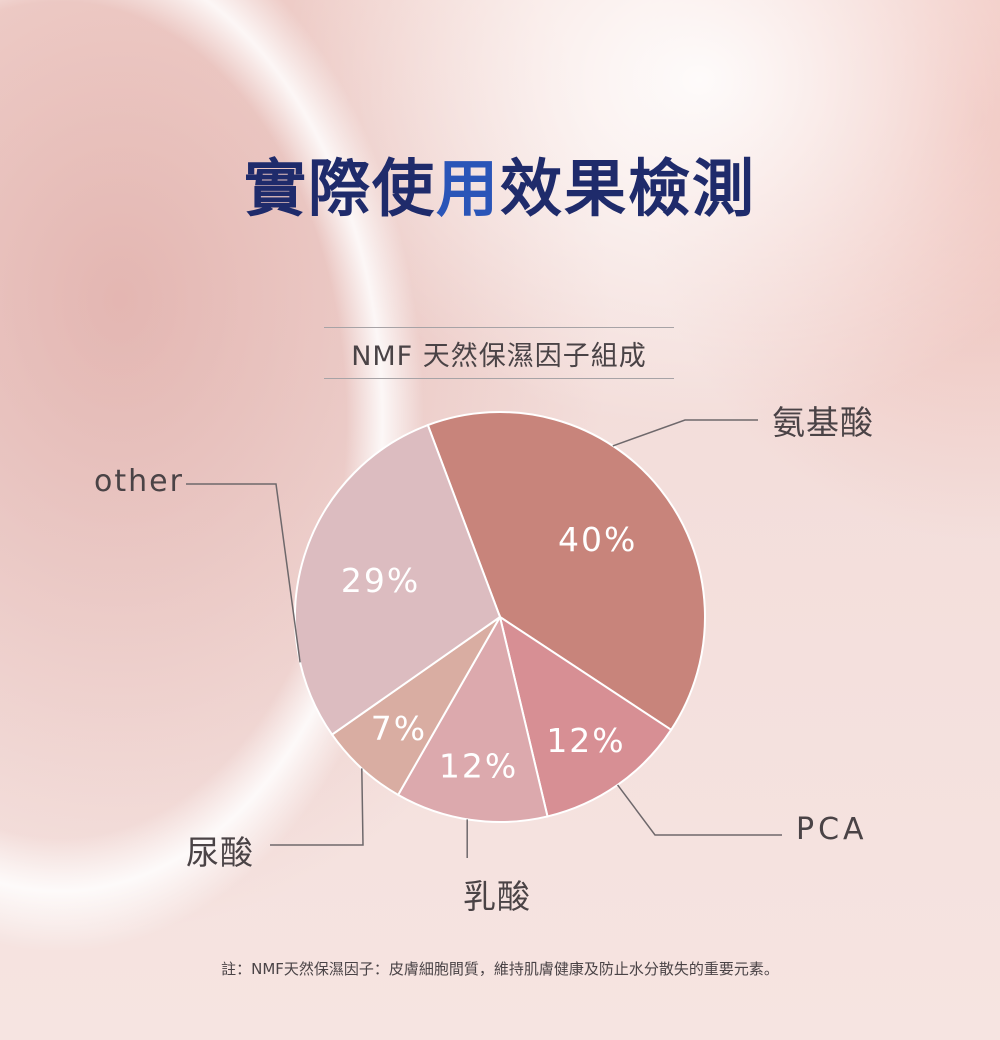  What do you see at coordinates (685, 433) in the screenshot?
I see `leader-line-amino-acid` at bounding box center [685, 433].